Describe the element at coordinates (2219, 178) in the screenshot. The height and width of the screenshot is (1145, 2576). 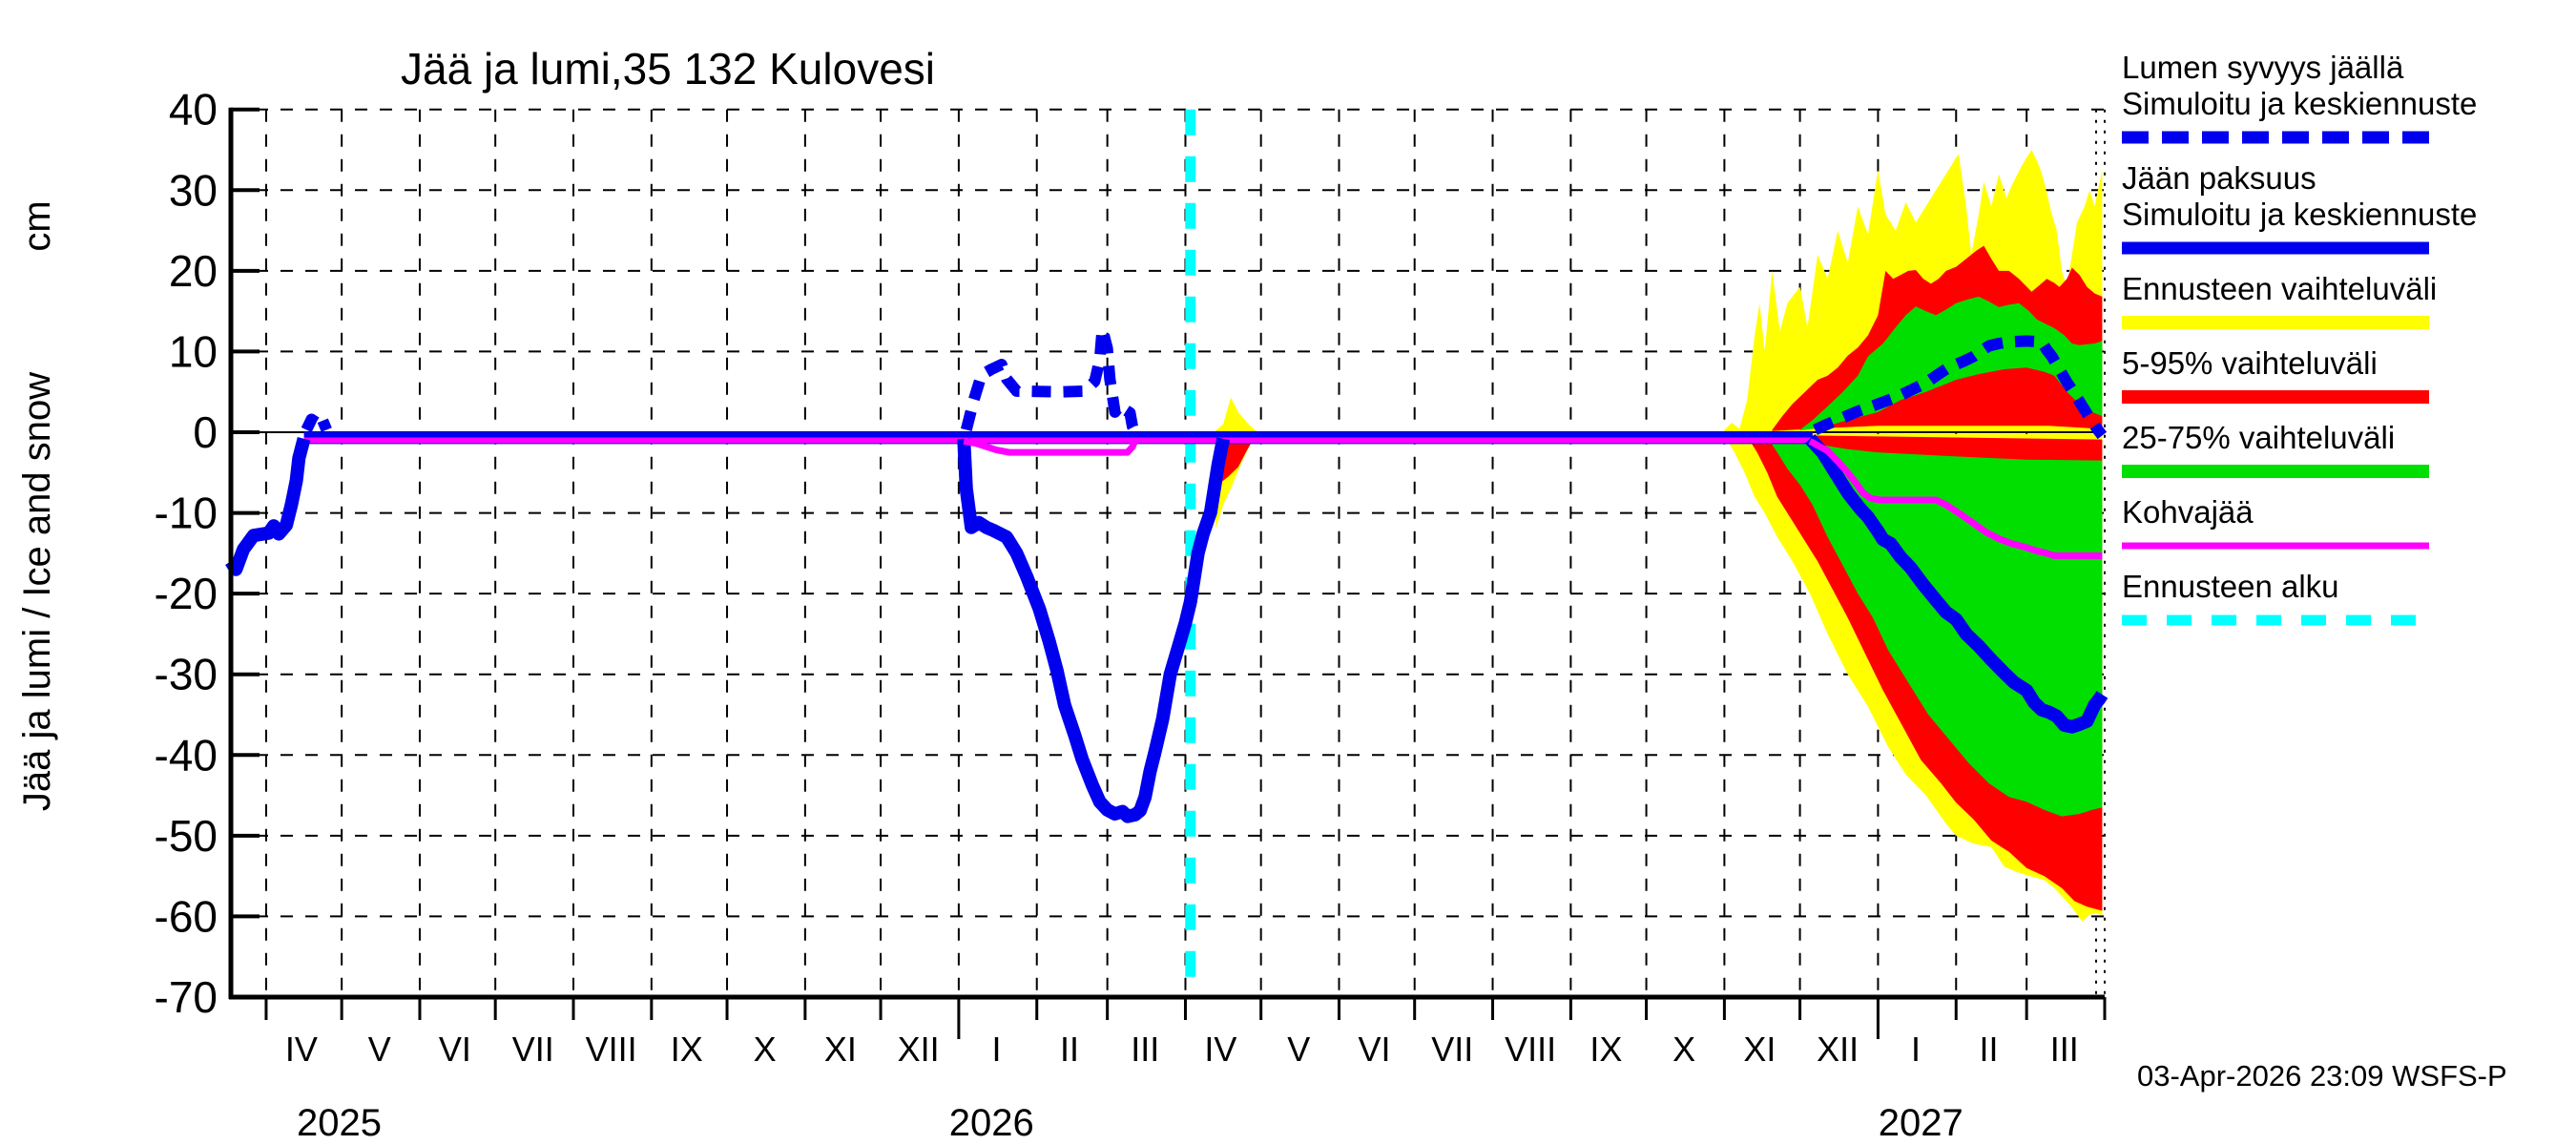
I see `legend-label: Jään paksuus` at that location.